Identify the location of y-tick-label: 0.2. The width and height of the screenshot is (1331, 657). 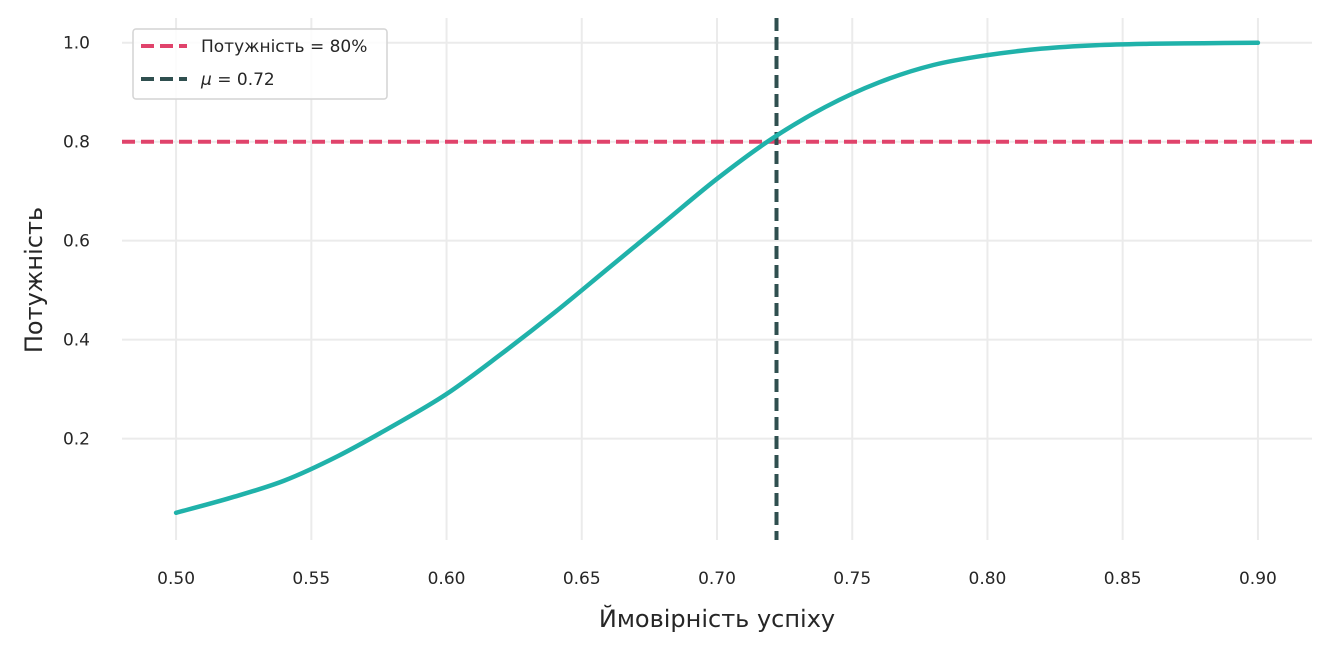
(76, 440).